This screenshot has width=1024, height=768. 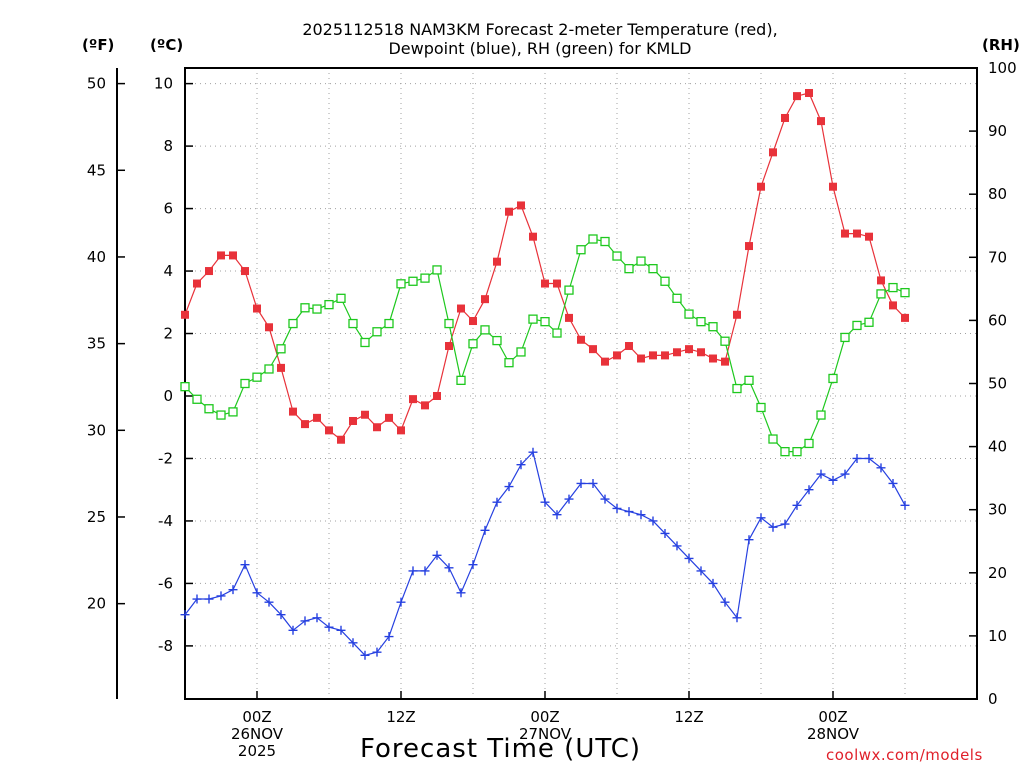 I want to click on c-tick-label: 8, so click(x=168, y=146).